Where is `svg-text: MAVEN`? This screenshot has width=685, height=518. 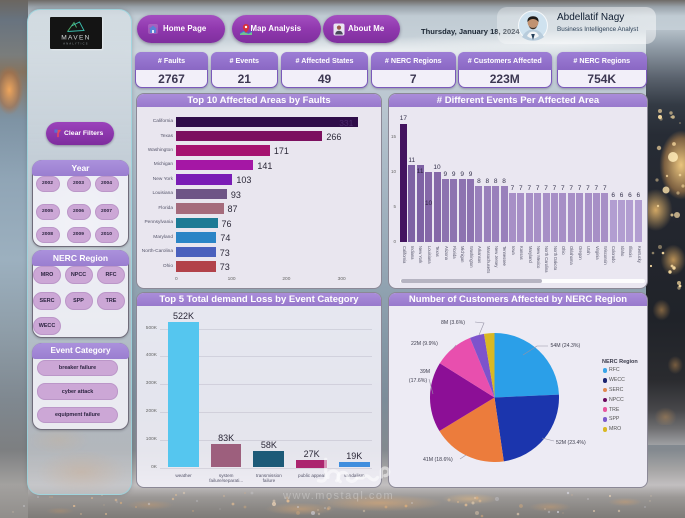
svg-text: MAVEN is located at coordinates (75, 38).